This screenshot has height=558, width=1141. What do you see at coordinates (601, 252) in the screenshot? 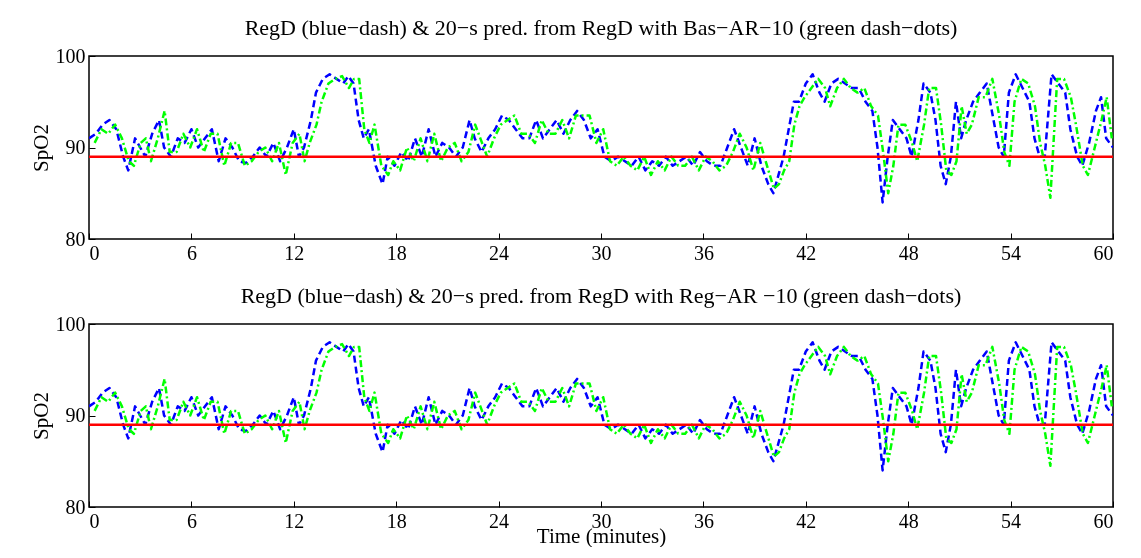
I see `x-tick-label: 30` at bounding box center [601, 252].